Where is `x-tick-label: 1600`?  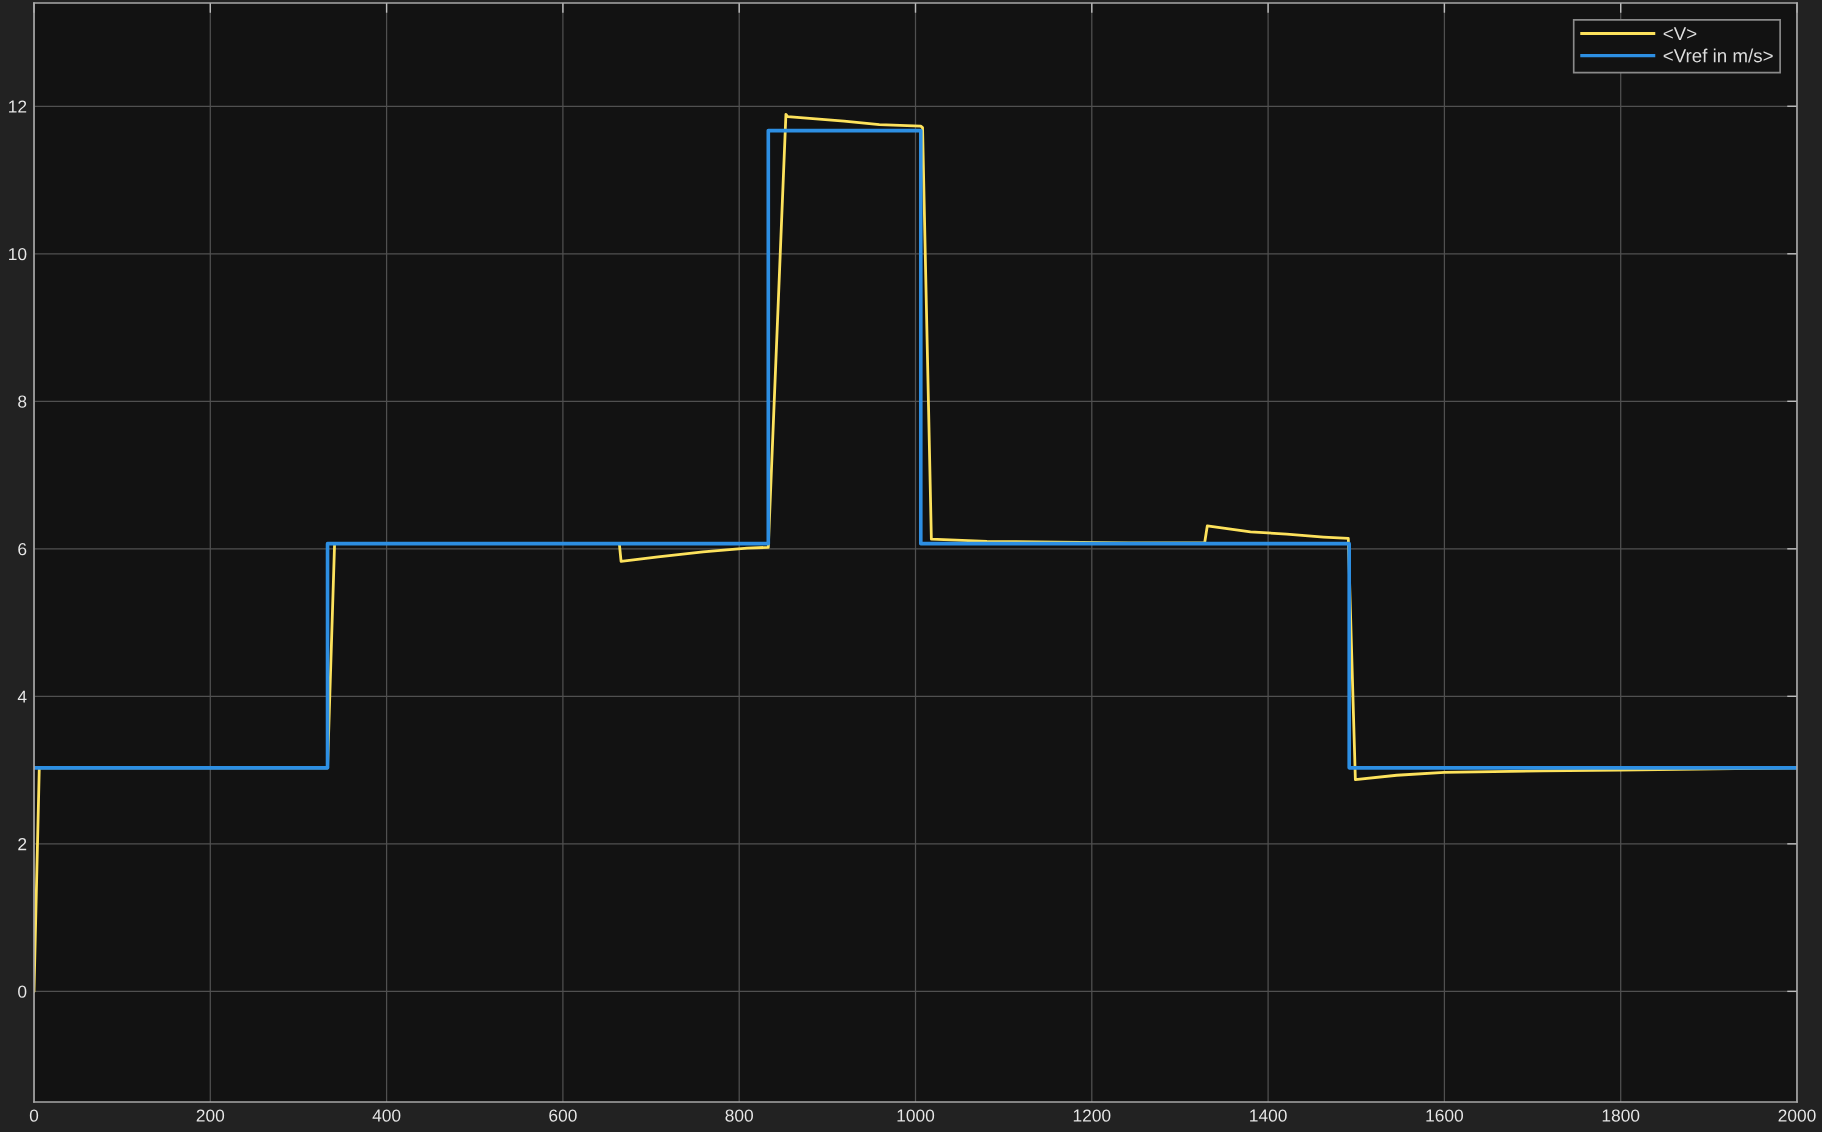
x-tick-label: 1600 is located at coordinates (1445, 1115).